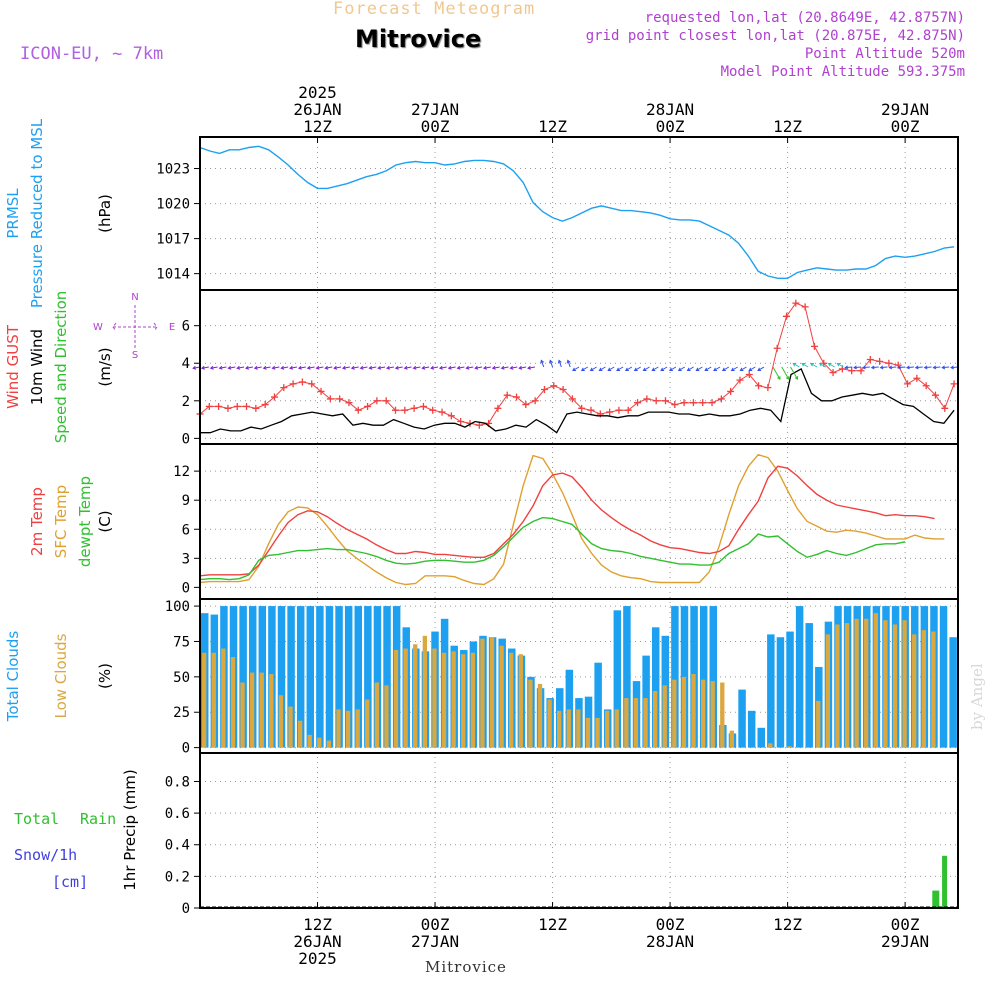 The width and height of the screenshot is (1000, 1000). I want to click on precip-bars, so click(940, 881).